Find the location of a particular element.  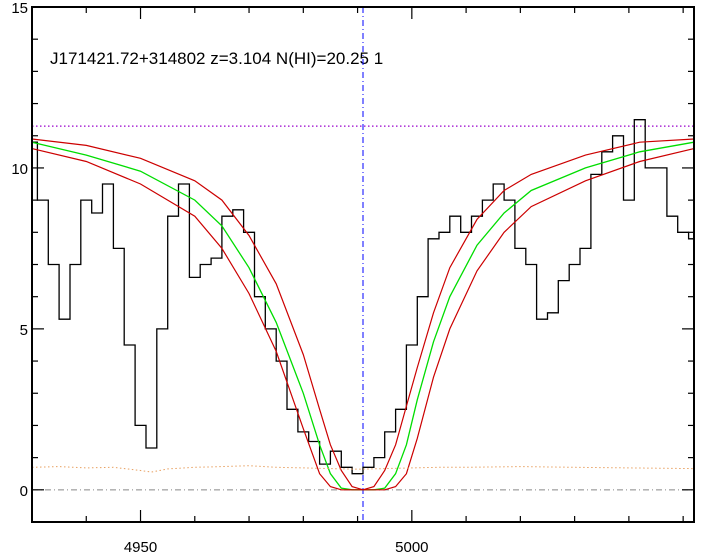

y-tick-label: 10 is located at coordinates (19, 169).